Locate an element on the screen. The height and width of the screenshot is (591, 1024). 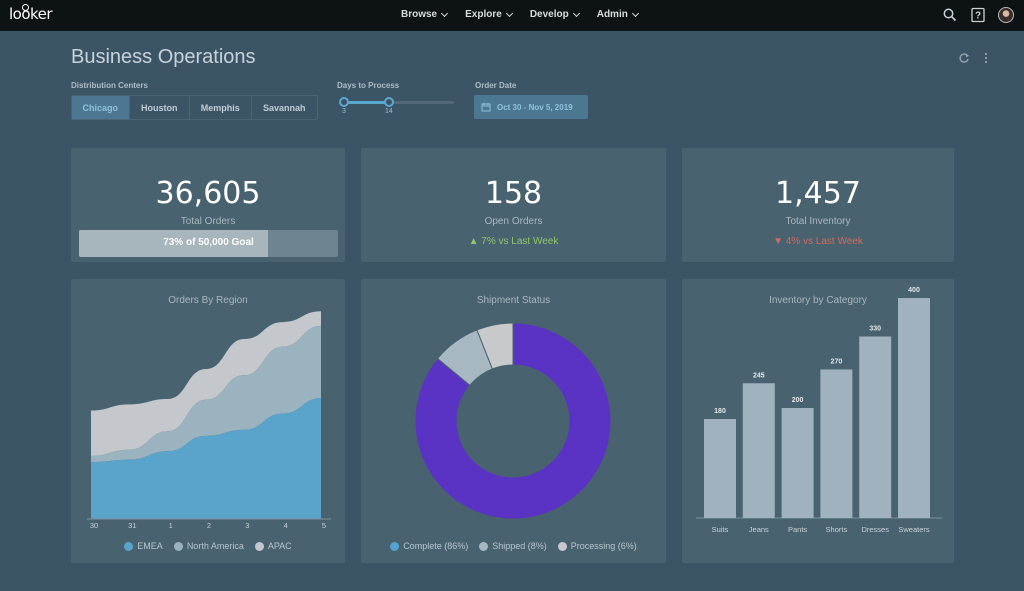
top-nav-bar: looker Browse Explore Develop Admin ? is located at coordinates (512, 15).